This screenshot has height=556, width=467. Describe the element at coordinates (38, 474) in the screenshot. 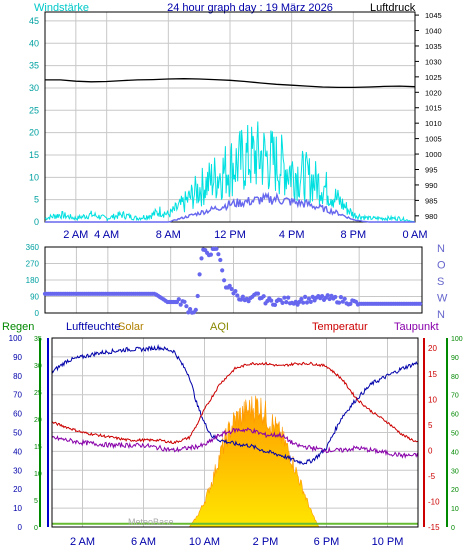

I see `y-rain-tick-label: 10` at that location.